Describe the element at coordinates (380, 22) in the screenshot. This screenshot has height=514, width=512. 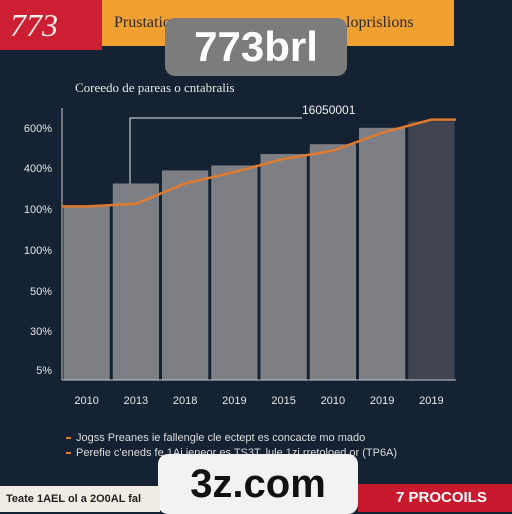
I see `header-banner-right: loprislions` at that location.